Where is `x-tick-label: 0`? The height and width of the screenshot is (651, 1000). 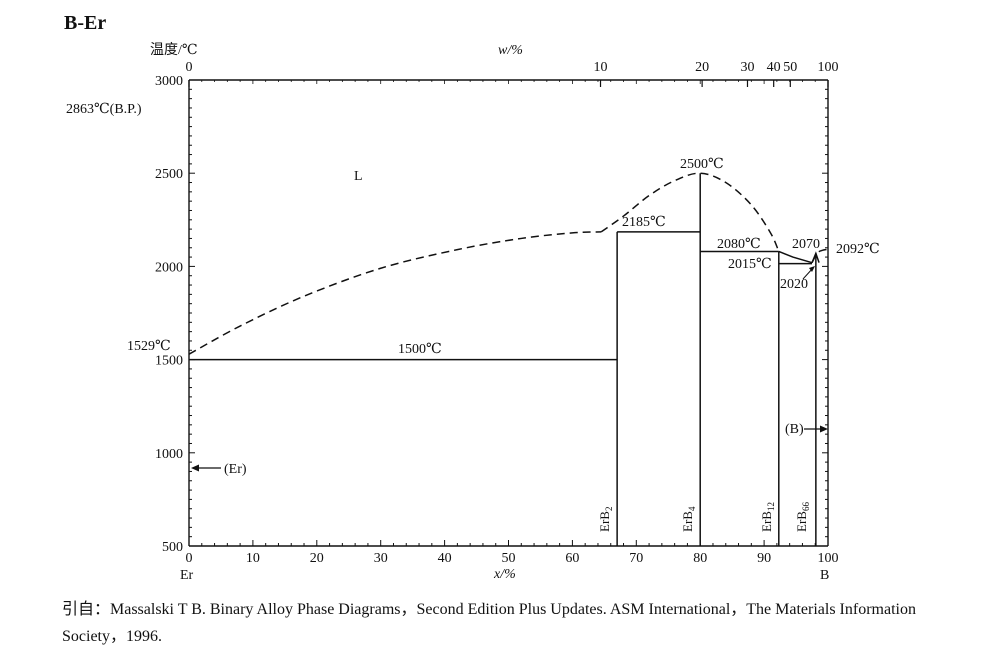
x-tick-label: 0 is located at coordinates (189, 558).